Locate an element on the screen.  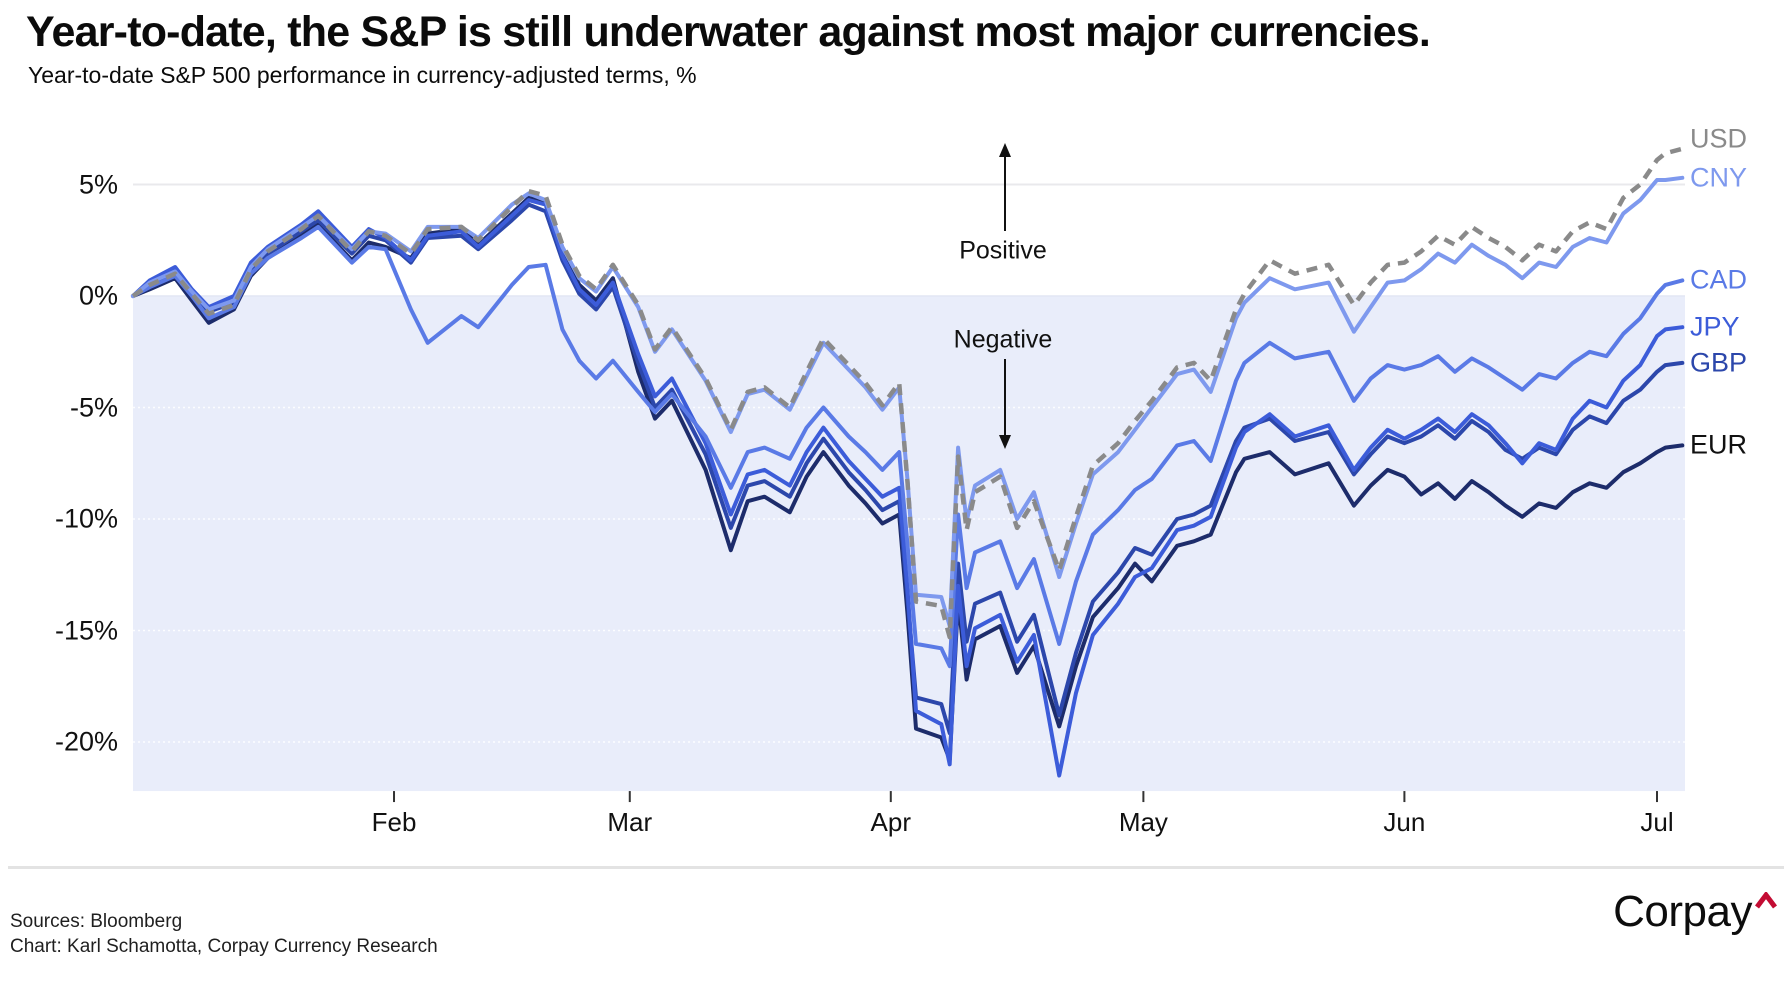
x-axis-label: May is located at coordinates (1143, 822).